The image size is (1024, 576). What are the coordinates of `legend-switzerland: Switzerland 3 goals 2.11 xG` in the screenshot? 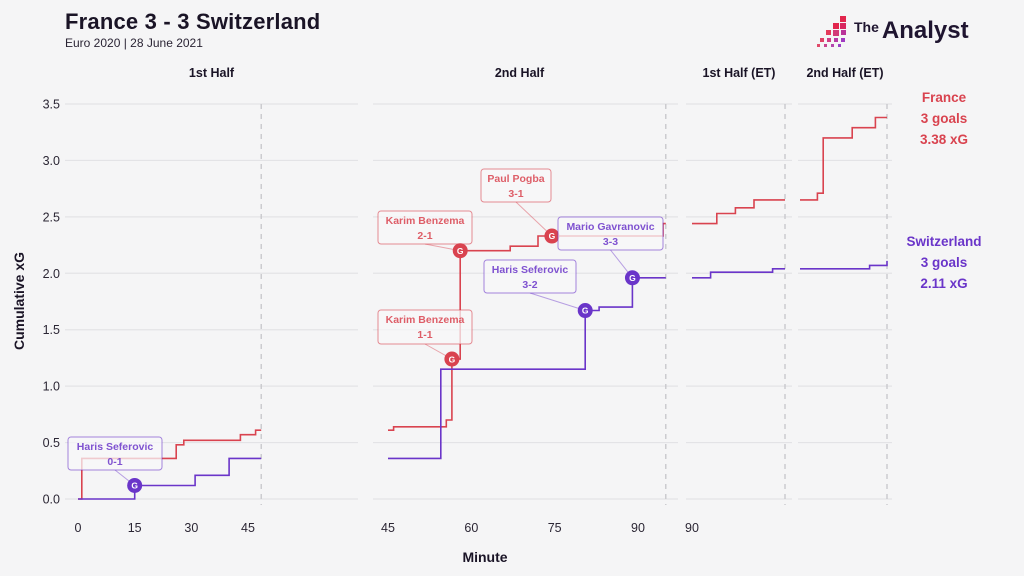 It's located at (944, 262).